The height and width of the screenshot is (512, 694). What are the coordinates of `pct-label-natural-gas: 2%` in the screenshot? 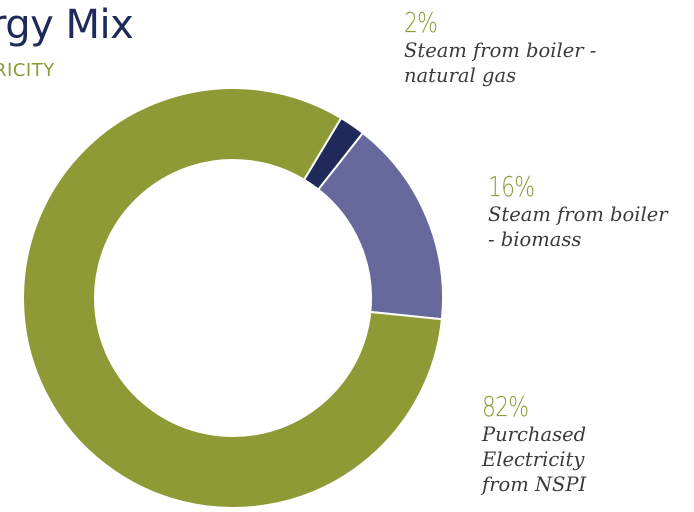 It's located at (421, 22).